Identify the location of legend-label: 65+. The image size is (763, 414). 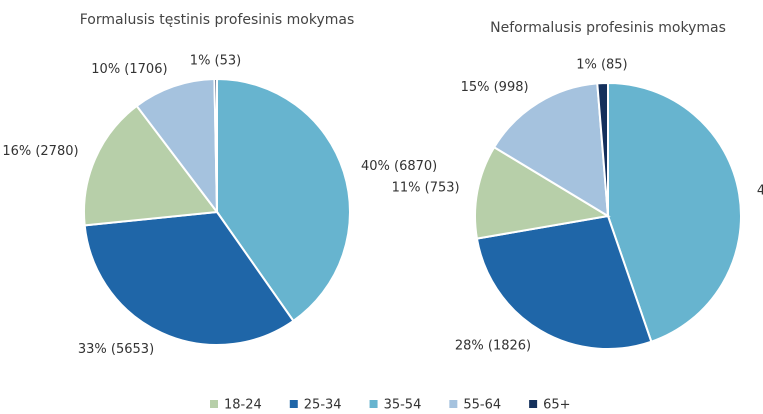
(556, 405).